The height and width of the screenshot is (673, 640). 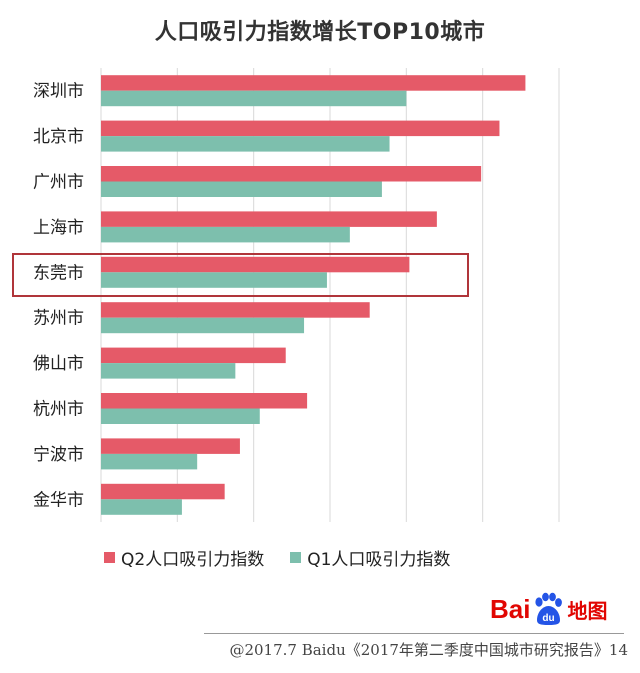 I want to click on logo-text-map: 地图, so click(x=587, y=610).